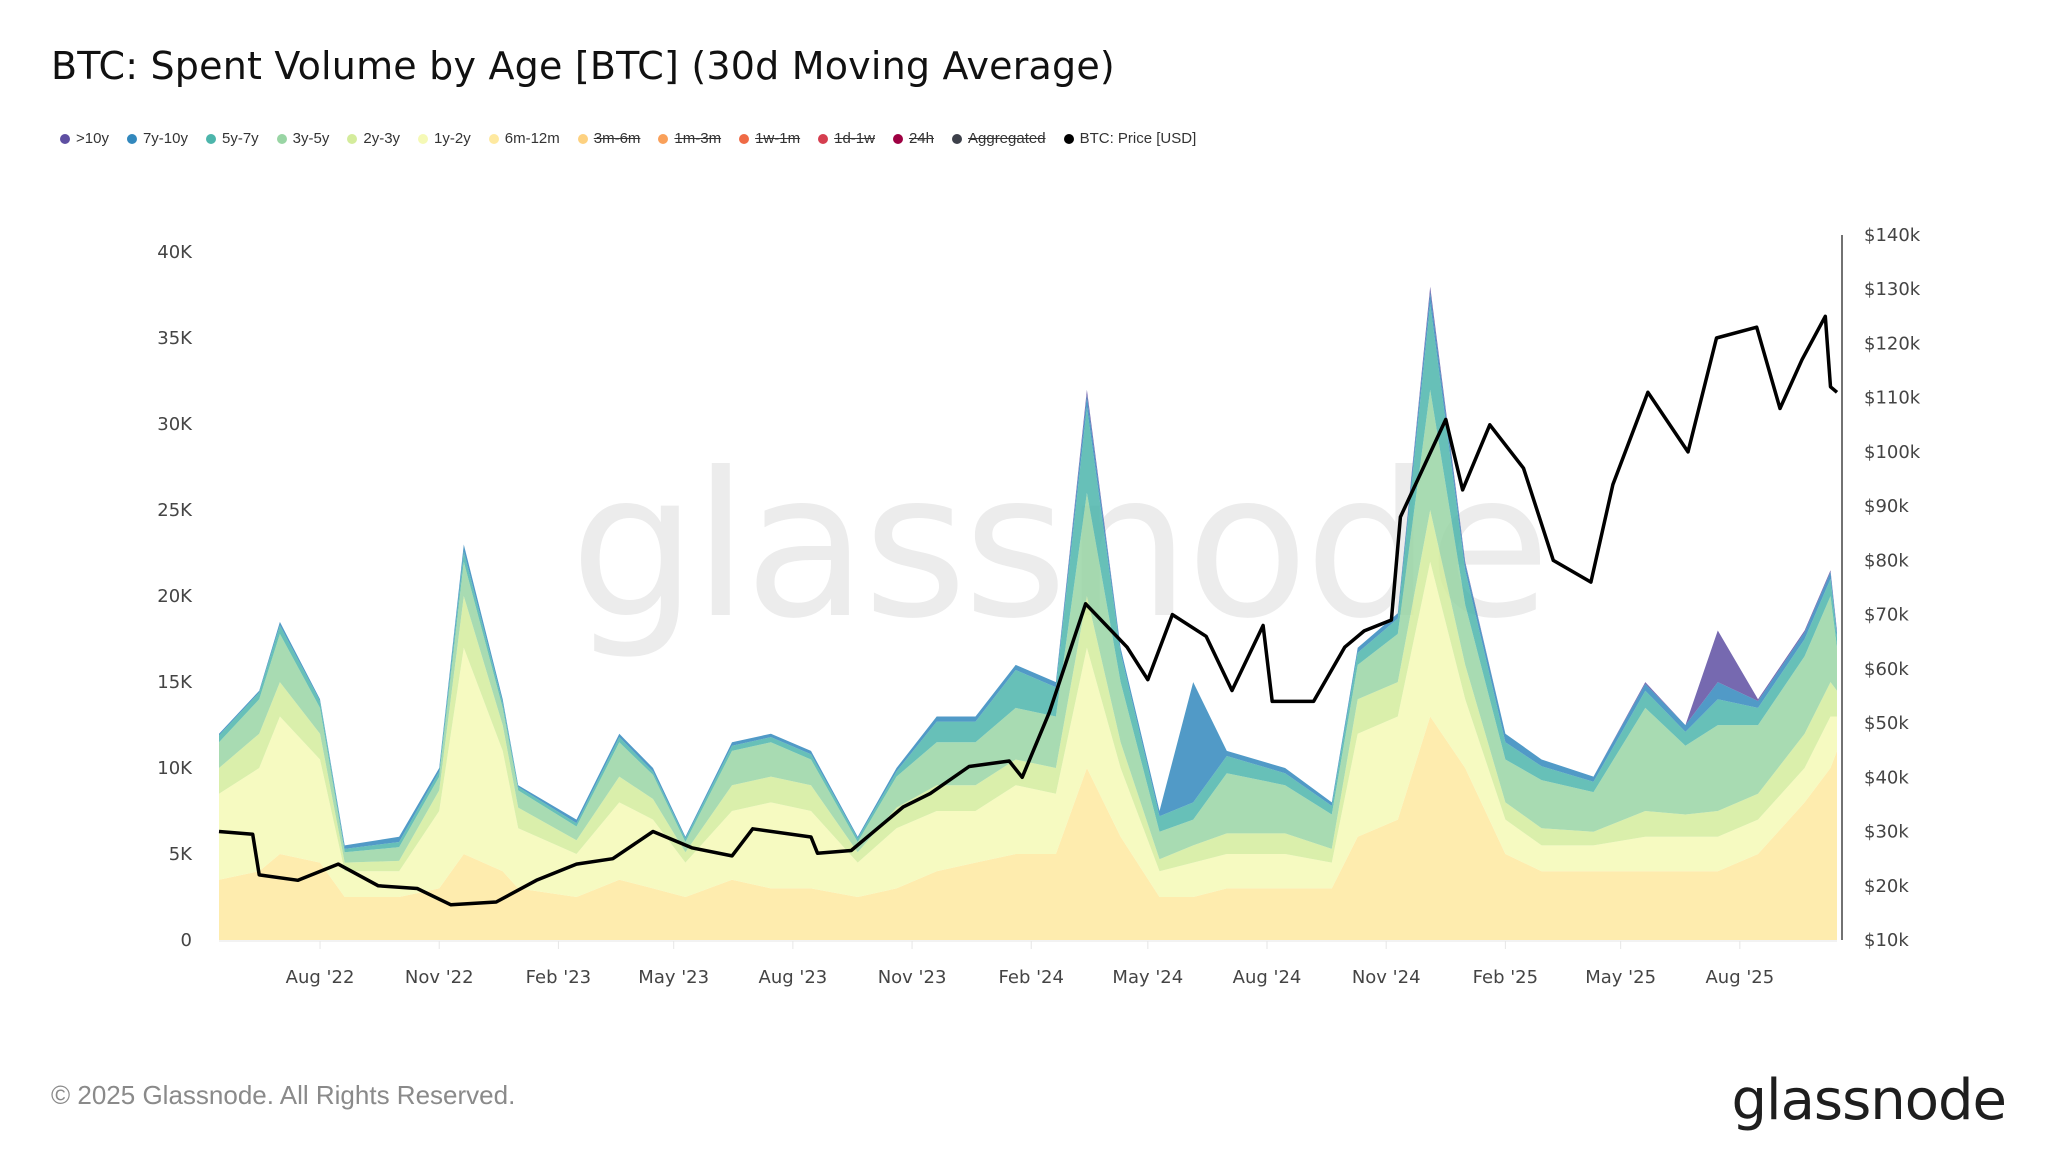 This screenshot has width=2048, height=1152. I want to click on legend-label: 24h, so click(921, 138).